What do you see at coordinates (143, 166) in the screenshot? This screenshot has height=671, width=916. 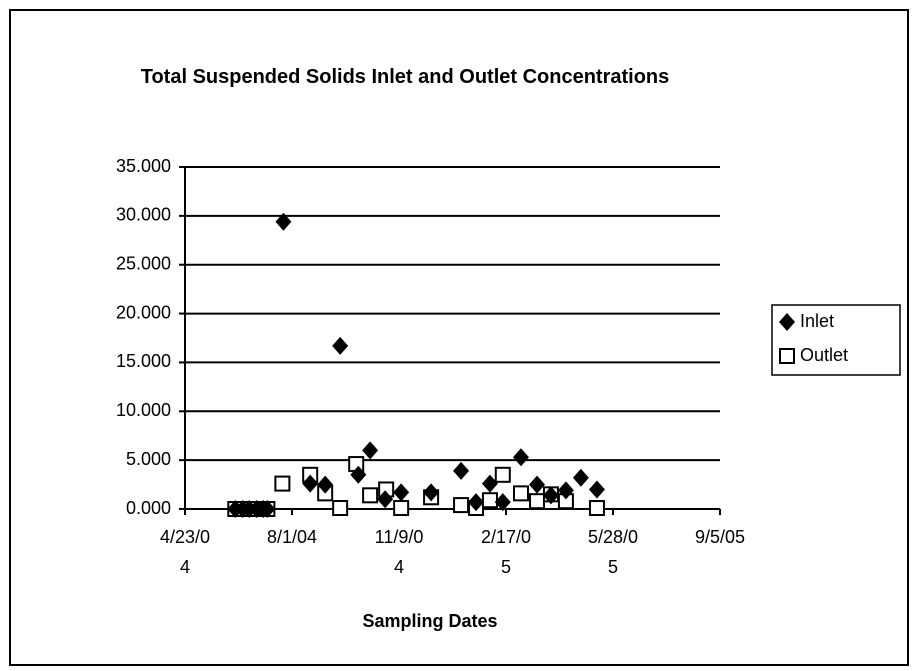 I see `y-tick-label: 35.000` at bounding box center [143, 166].